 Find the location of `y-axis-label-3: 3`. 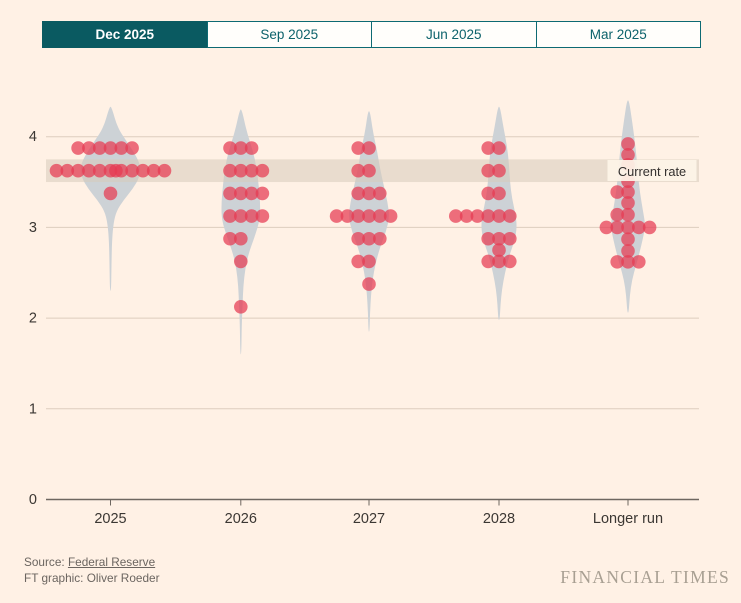

y-axis-label-3: 3 is located at coordinates (33, 228).